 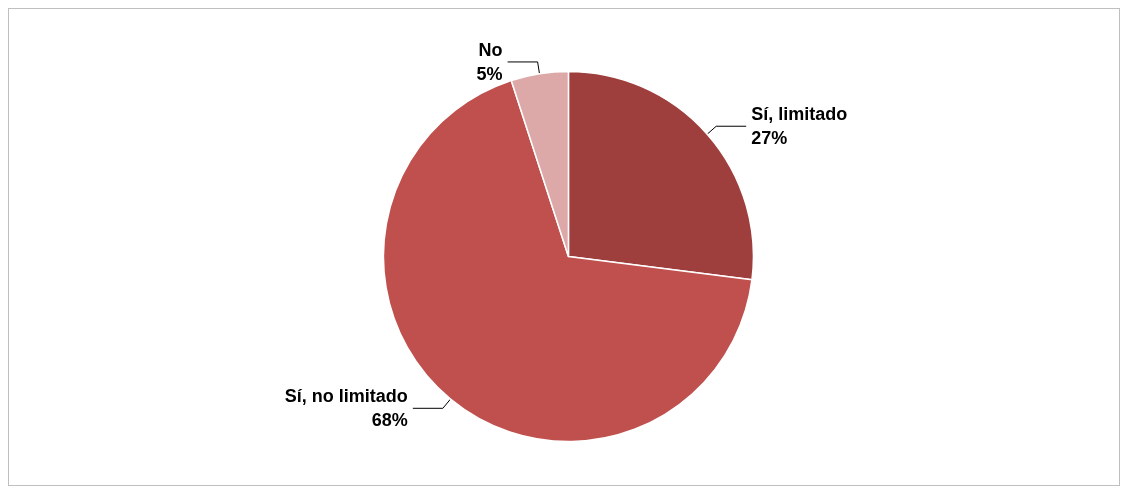 I want to click on data-label: 5%, so click(x=489, y=73).